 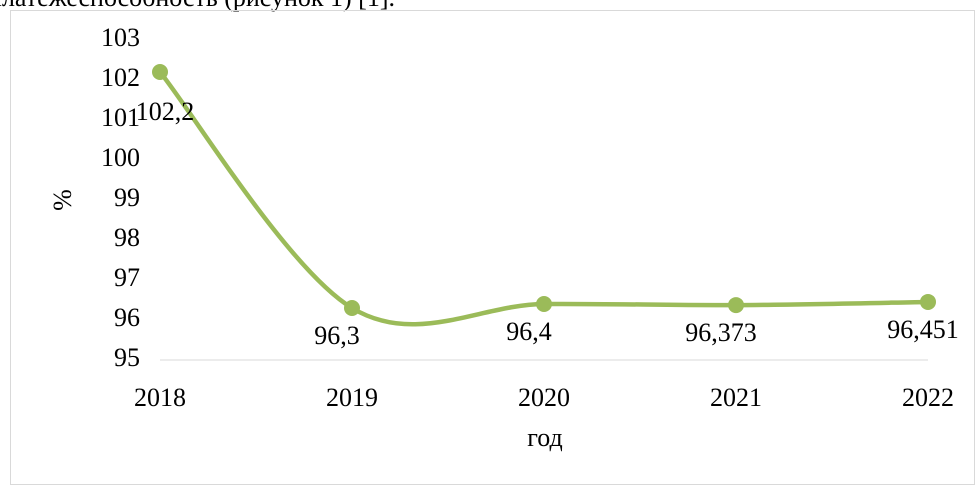 What do you see at coordinates (120, 117) in the screenshot?
I see `y-tick-label: 101` at bounding box center [120, 117].